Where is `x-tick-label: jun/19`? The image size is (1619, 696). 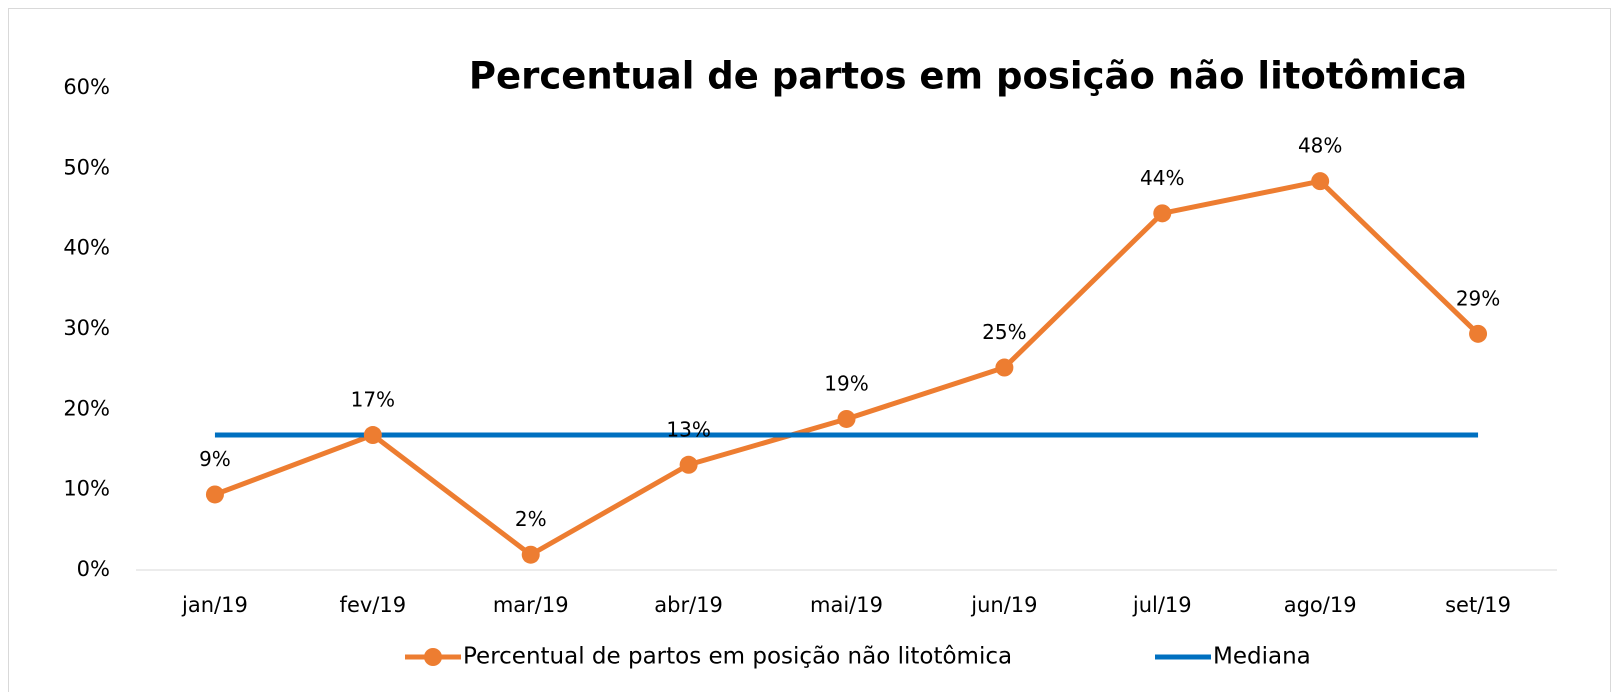
x-tick-label: jun/19 is located at coordinates (1003, 605).